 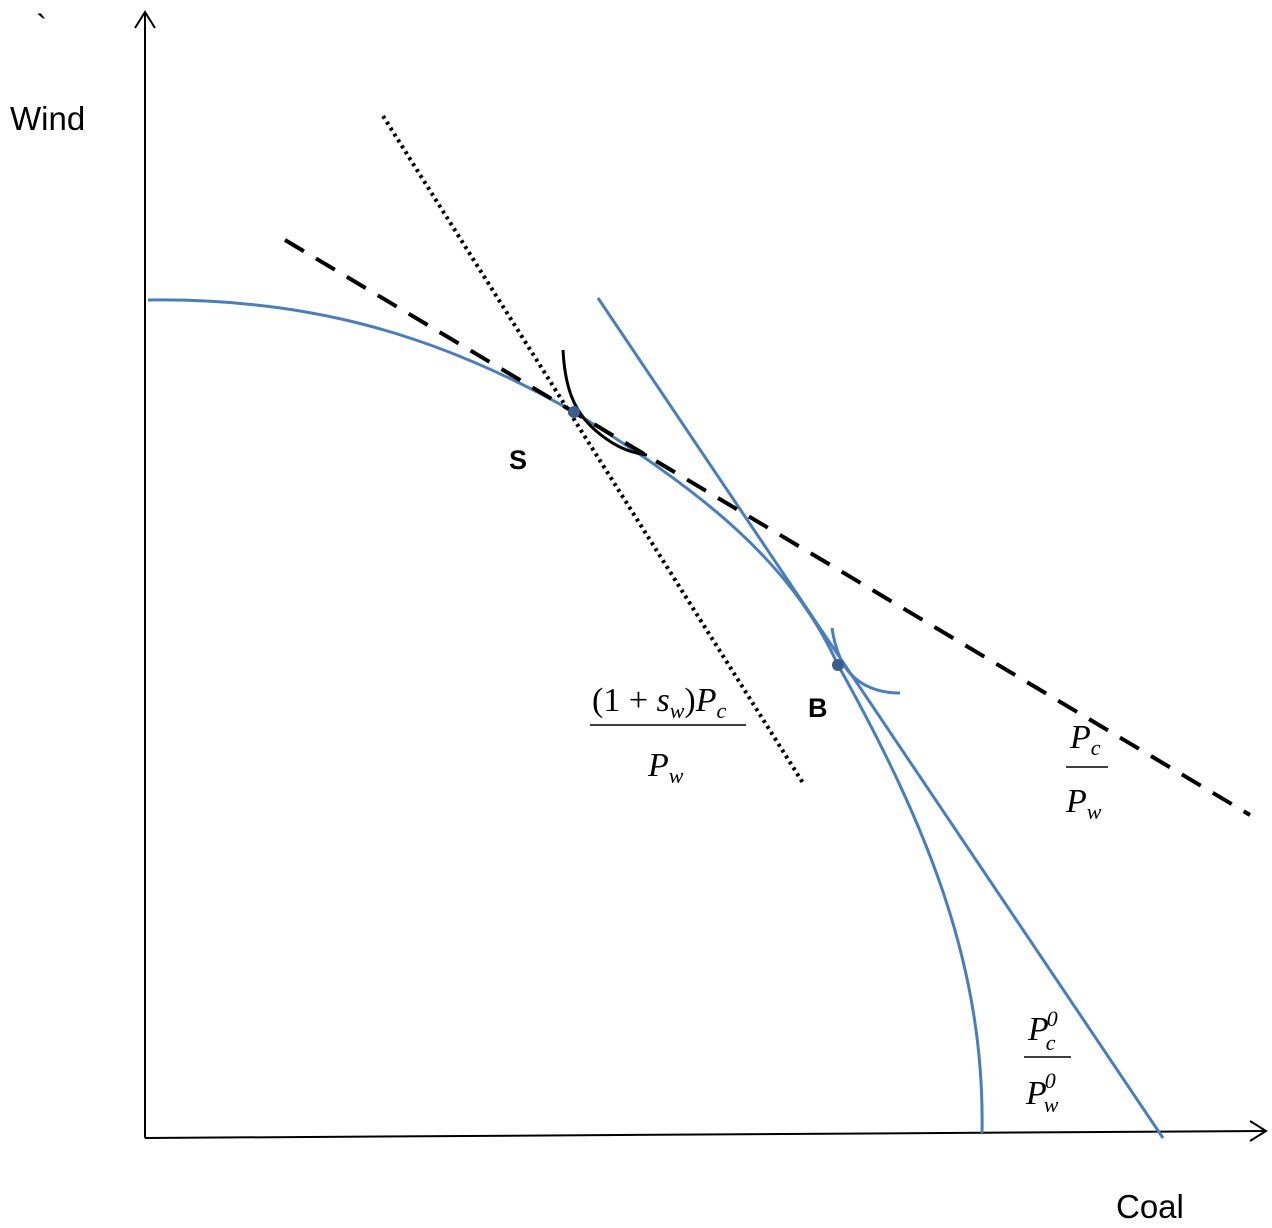 I want to click on initial-ratio-denominator: P0 w, so click(x=1042, y=1092).